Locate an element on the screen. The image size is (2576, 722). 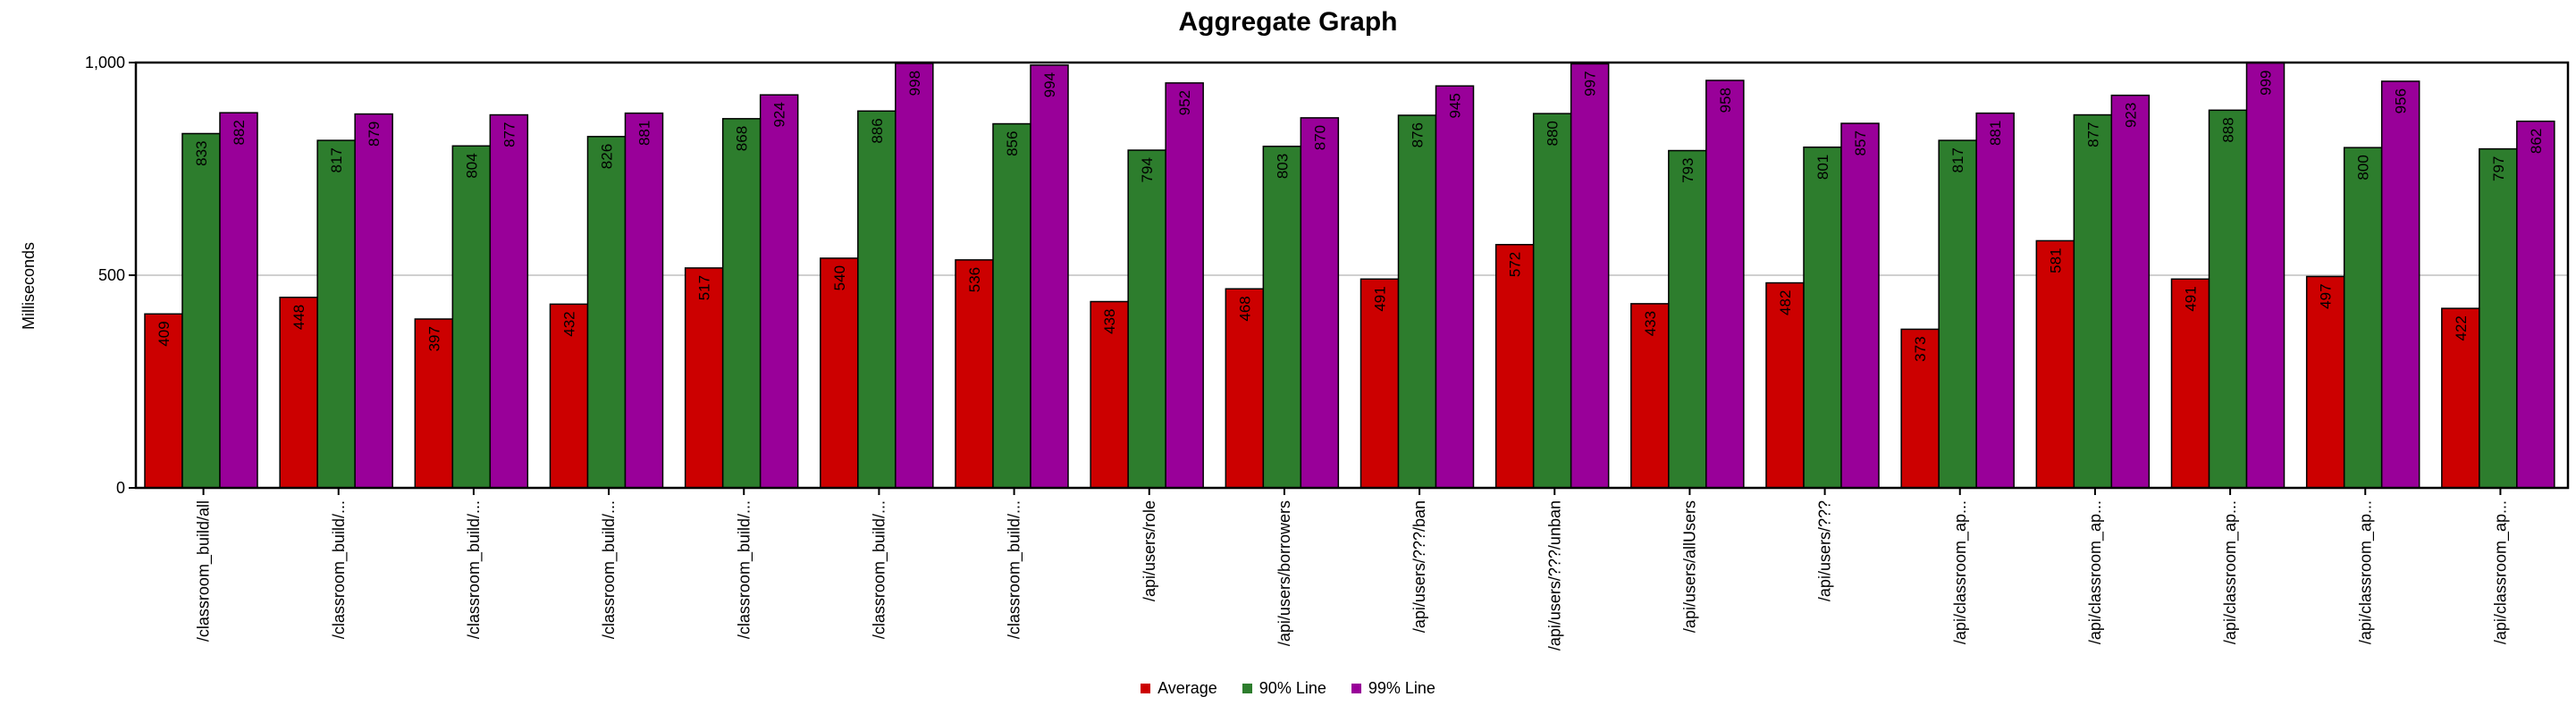
y-tick-label: 1,000 is located at coordinates (105, 62).